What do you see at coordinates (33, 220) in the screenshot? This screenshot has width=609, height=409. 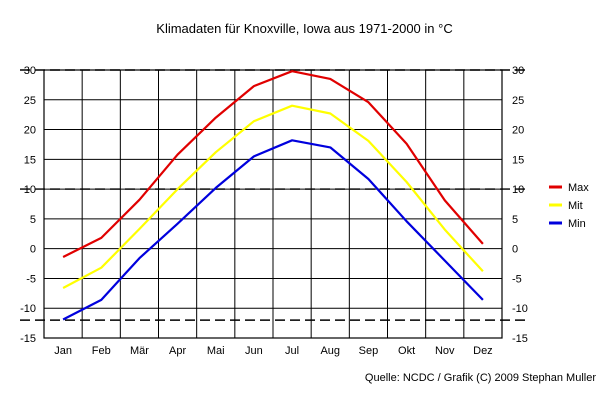 I see `y-tick-label-left: 5` at bounding box center [33, 220].